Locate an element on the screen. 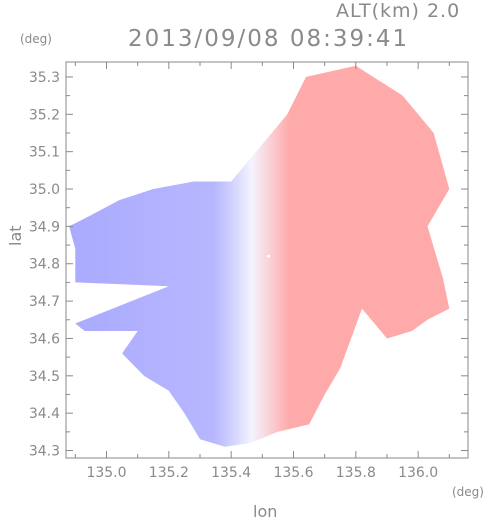  y-tick-label: 34.8 is located at coordinates (44, 265).